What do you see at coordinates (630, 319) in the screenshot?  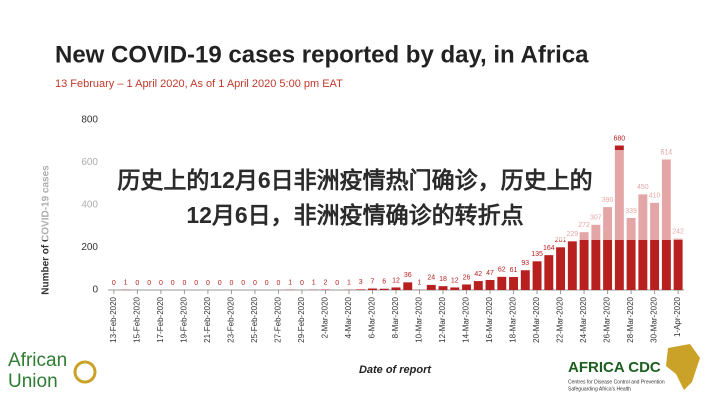 I see `x-tick-label: 28-Mar-2020` at bounding box center [630, 319].